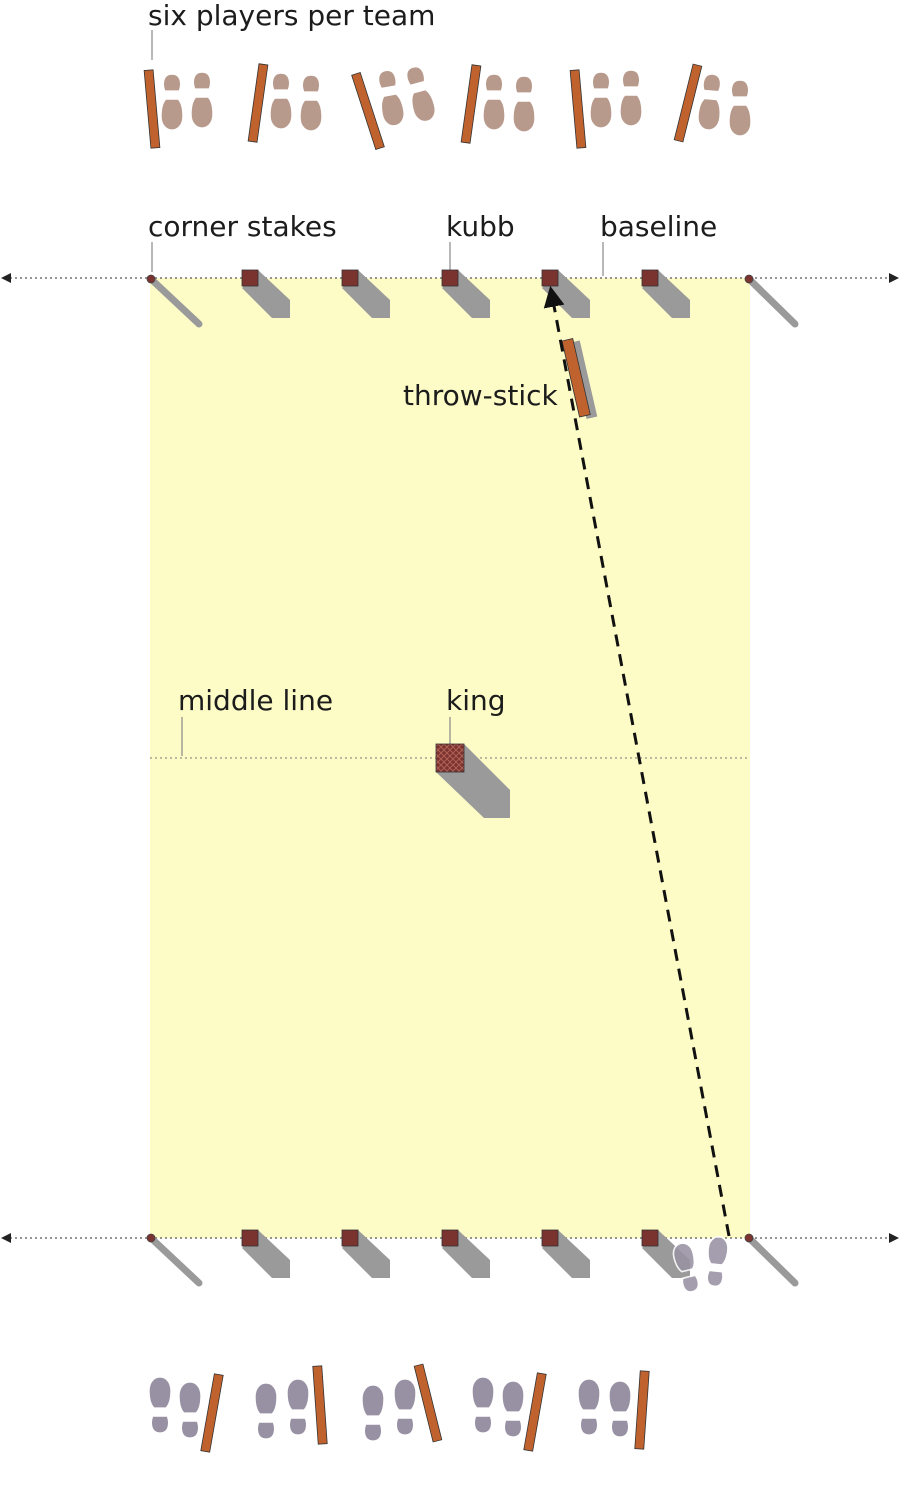  I want to click on king, so click(472, 780).